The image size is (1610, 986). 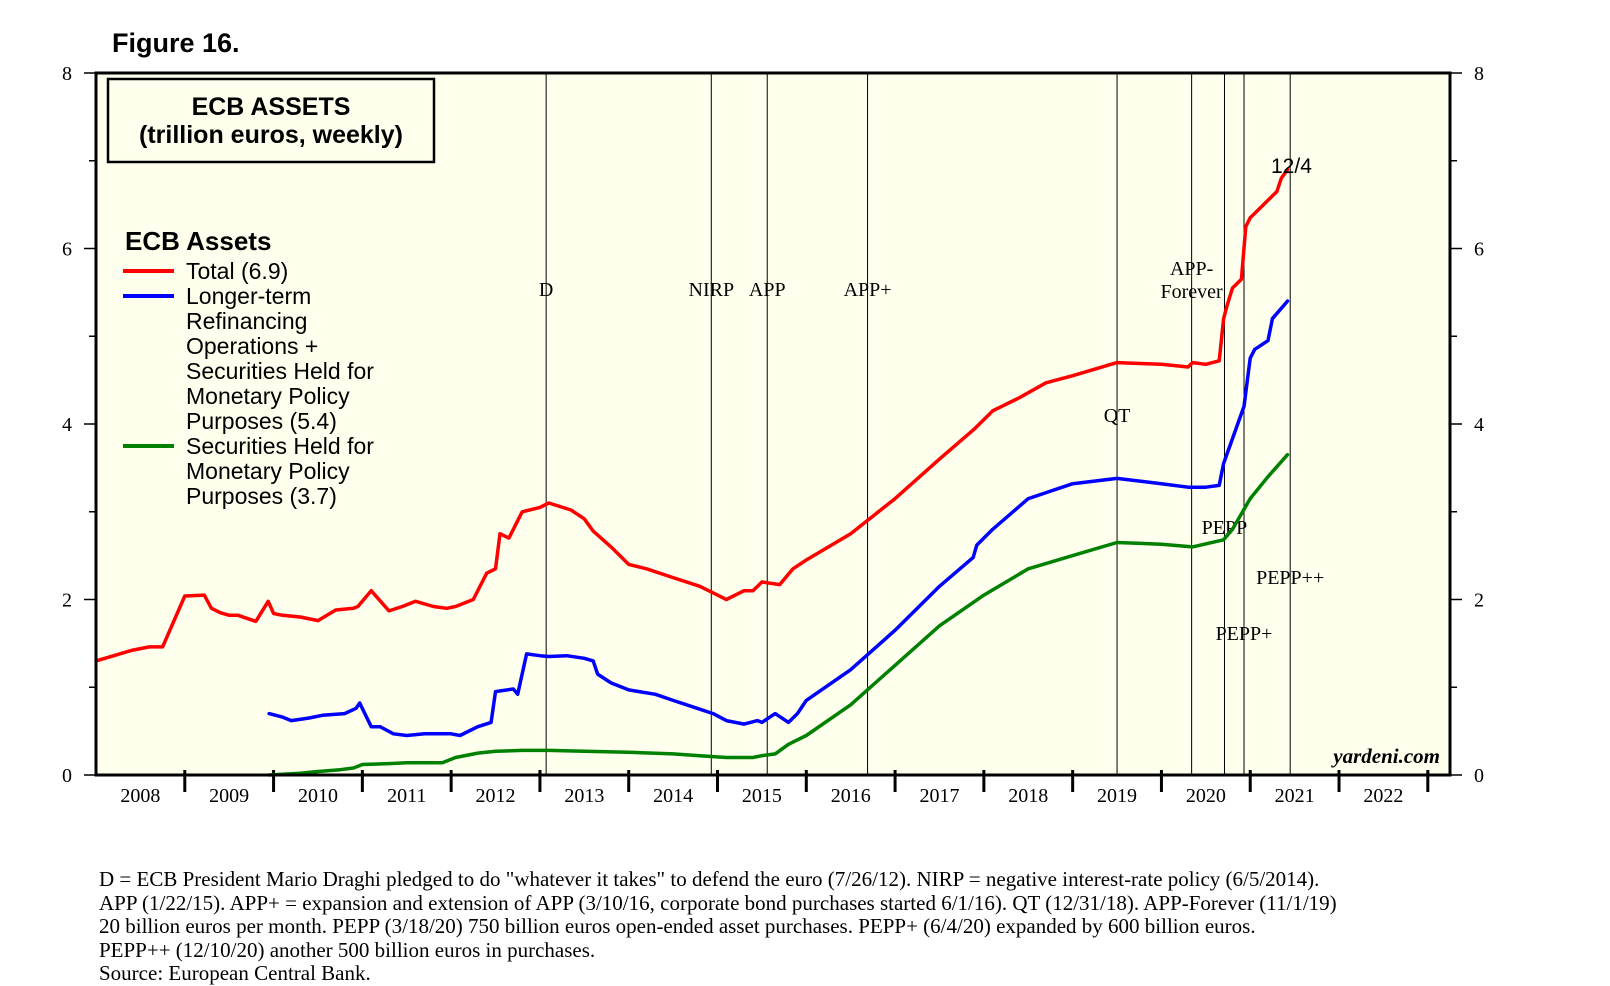 I want to click on legend-title: ECB Assets, so click(x=198, y=241).